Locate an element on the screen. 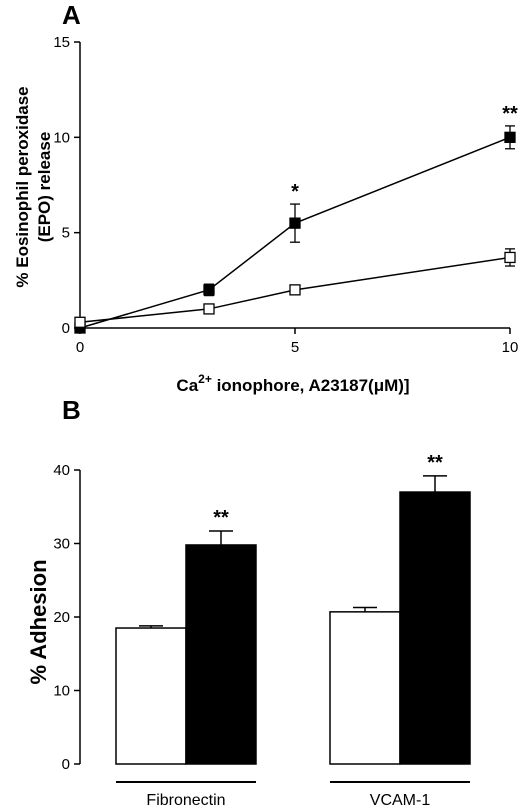 This screenshot has width=520, height=810. panel-a-ylabel-line2: (EPO) release is located at coordinates (44, 187).